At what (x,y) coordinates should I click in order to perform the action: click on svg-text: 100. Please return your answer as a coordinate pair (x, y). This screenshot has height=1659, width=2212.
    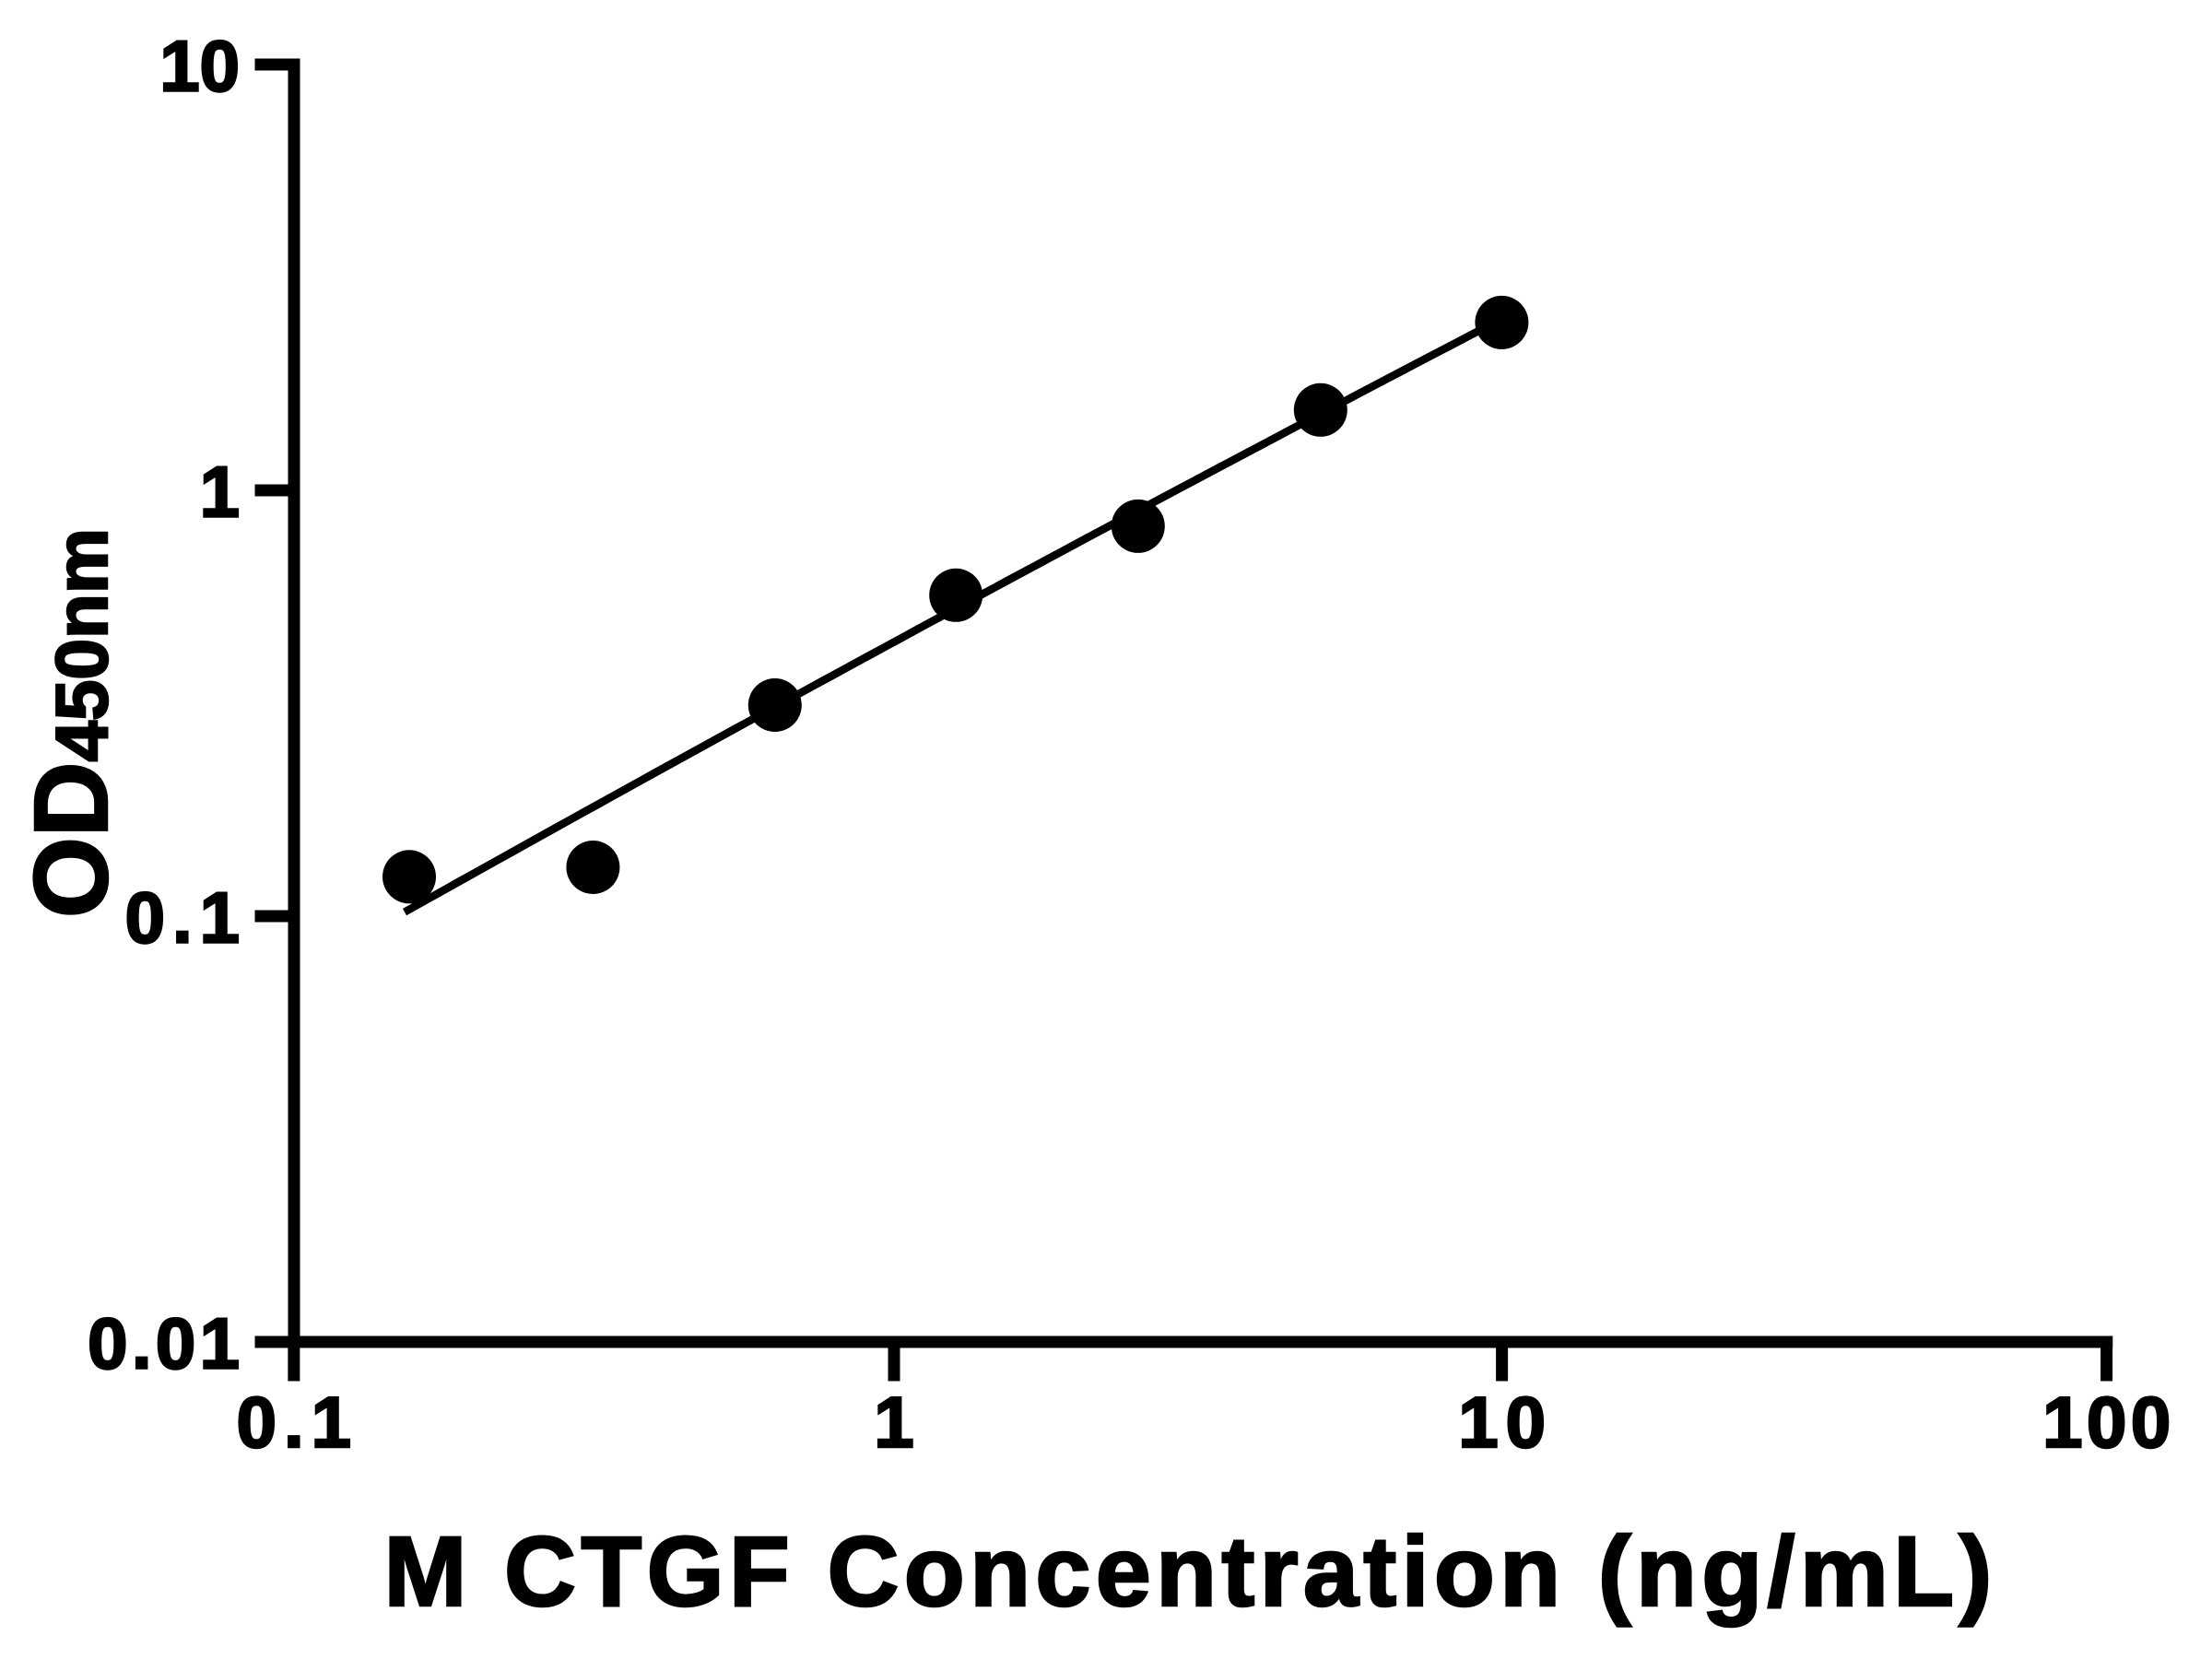
    Looking at the image, I should click on (2108, 1422).